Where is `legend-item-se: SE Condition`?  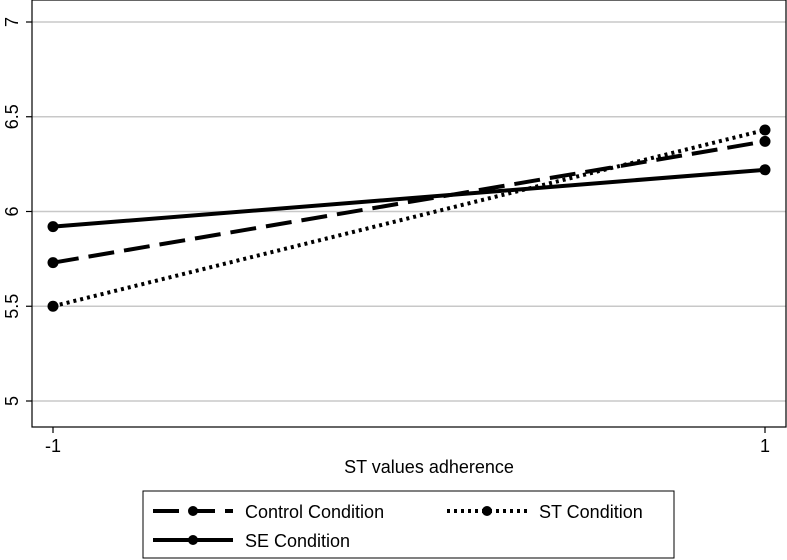 legend-item-se: SE Condition is located at coordinates (251, 541).